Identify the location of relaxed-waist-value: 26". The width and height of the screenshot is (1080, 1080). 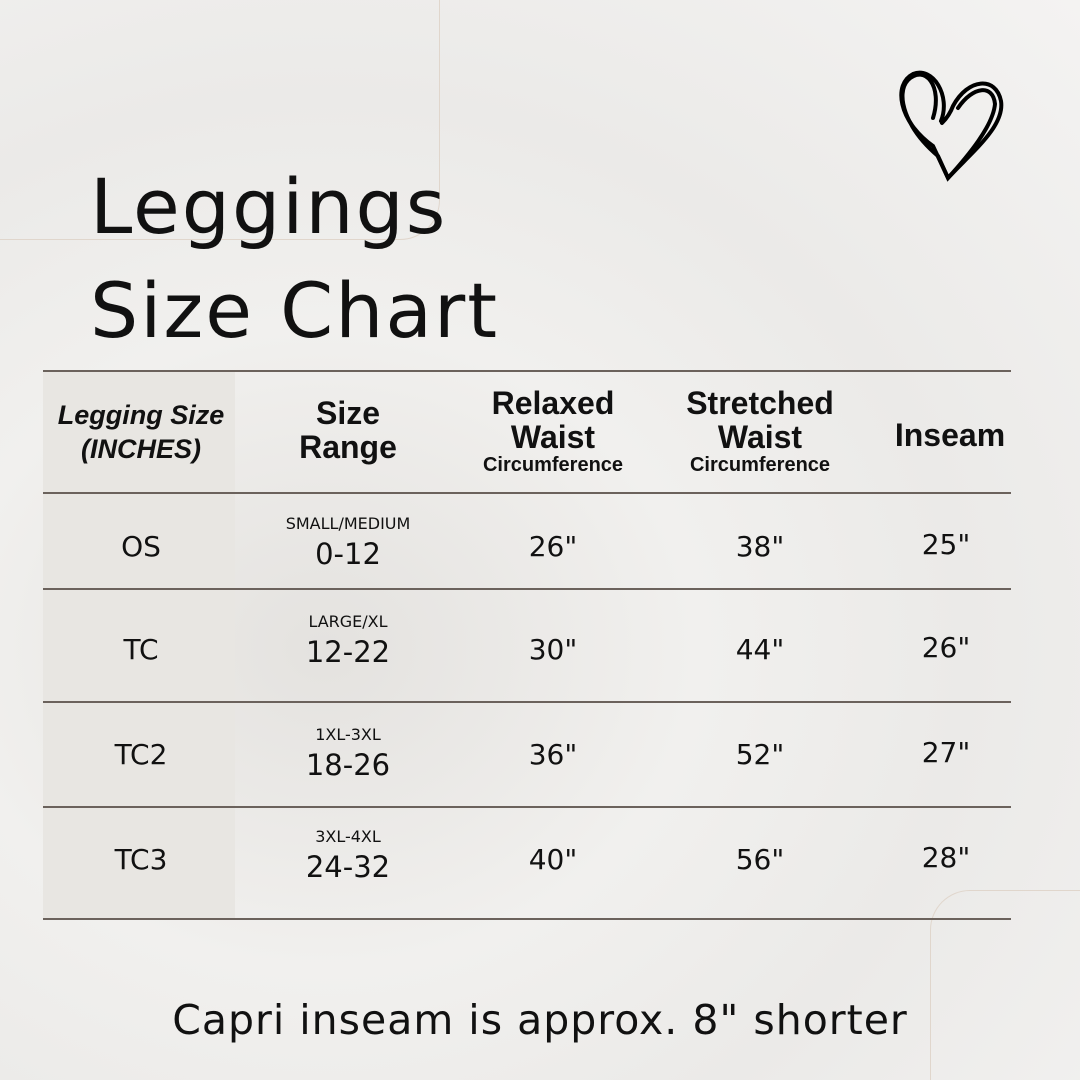
(553, 546).